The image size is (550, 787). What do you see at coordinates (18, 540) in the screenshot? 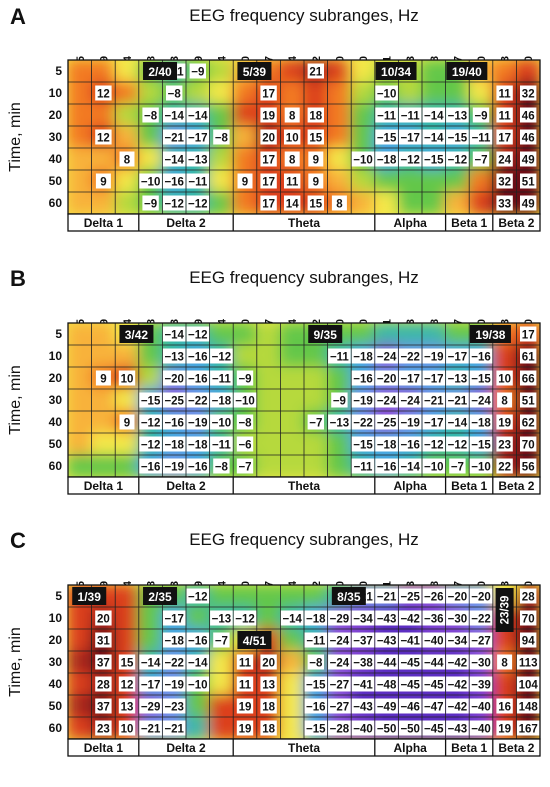
I see `panel-letter: C` at bounding box center [18, 540].